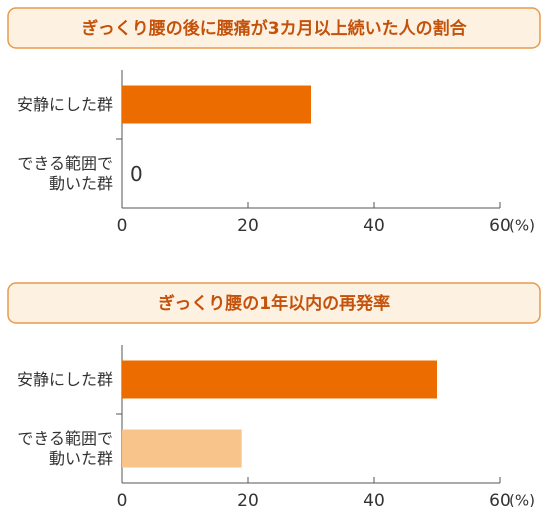 The height and width of the screenshot is (507, 549). What do you see at coordinates (136, 174) in the screenshot?
I see `value-label: 0` at bounding box center [136, 174].